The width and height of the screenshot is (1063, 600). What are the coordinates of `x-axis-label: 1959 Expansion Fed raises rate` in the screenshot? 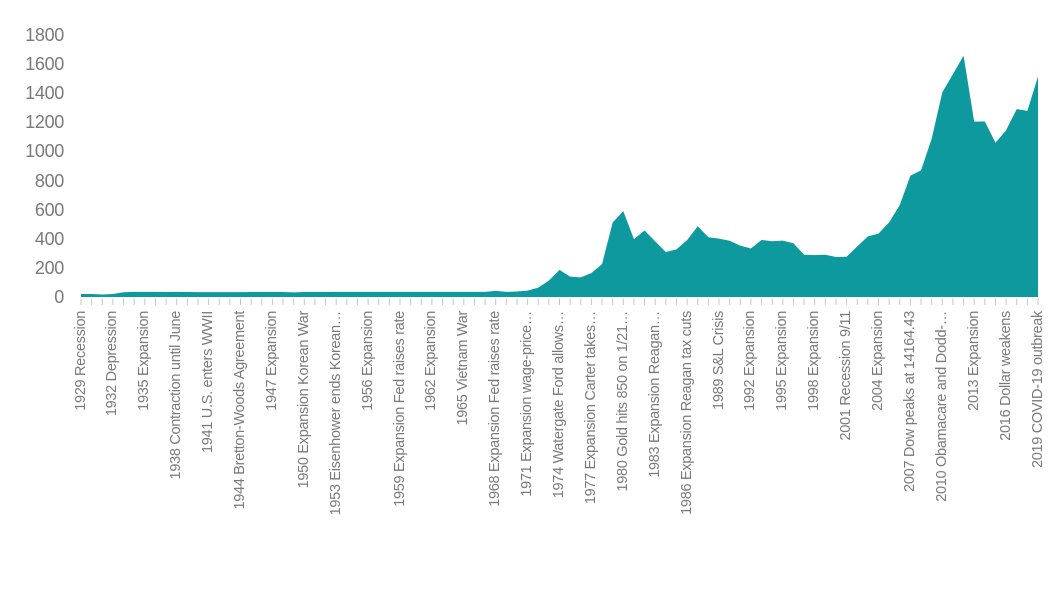 It's located at (399, 409).